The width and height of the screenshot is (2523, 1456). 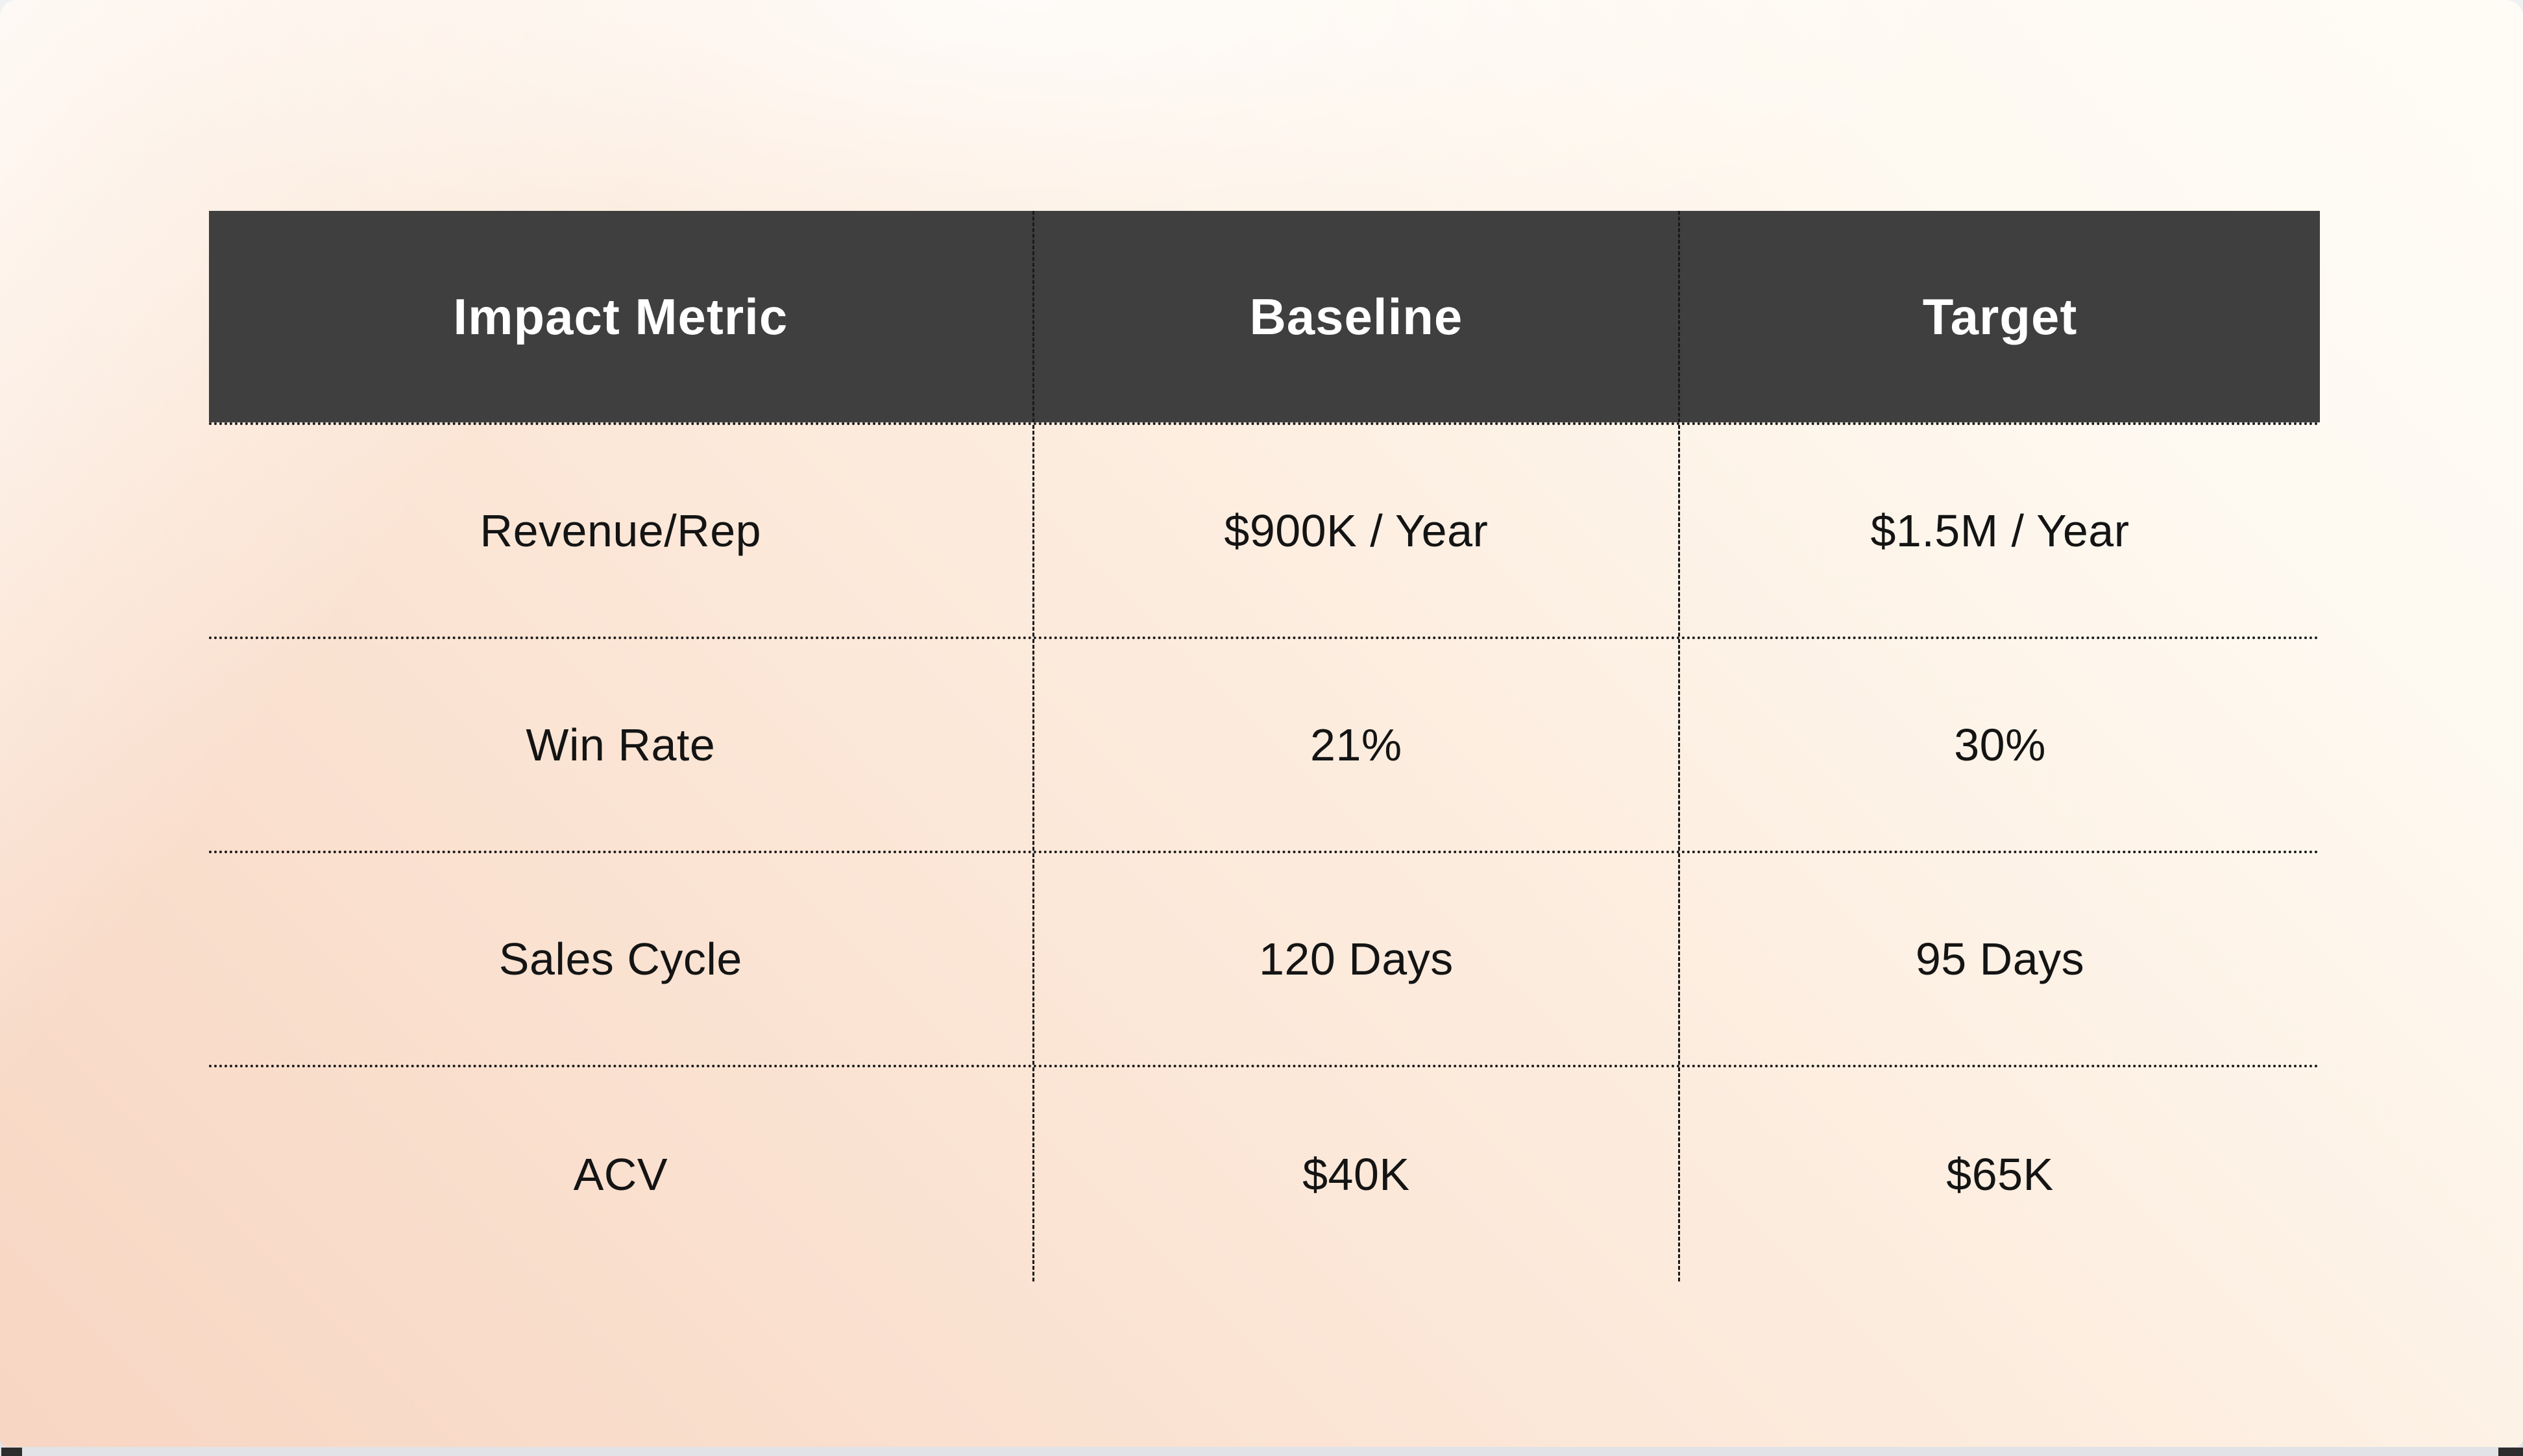 I want to click on cell-baseline: $900K / Year, so click(x=1355, y=531).